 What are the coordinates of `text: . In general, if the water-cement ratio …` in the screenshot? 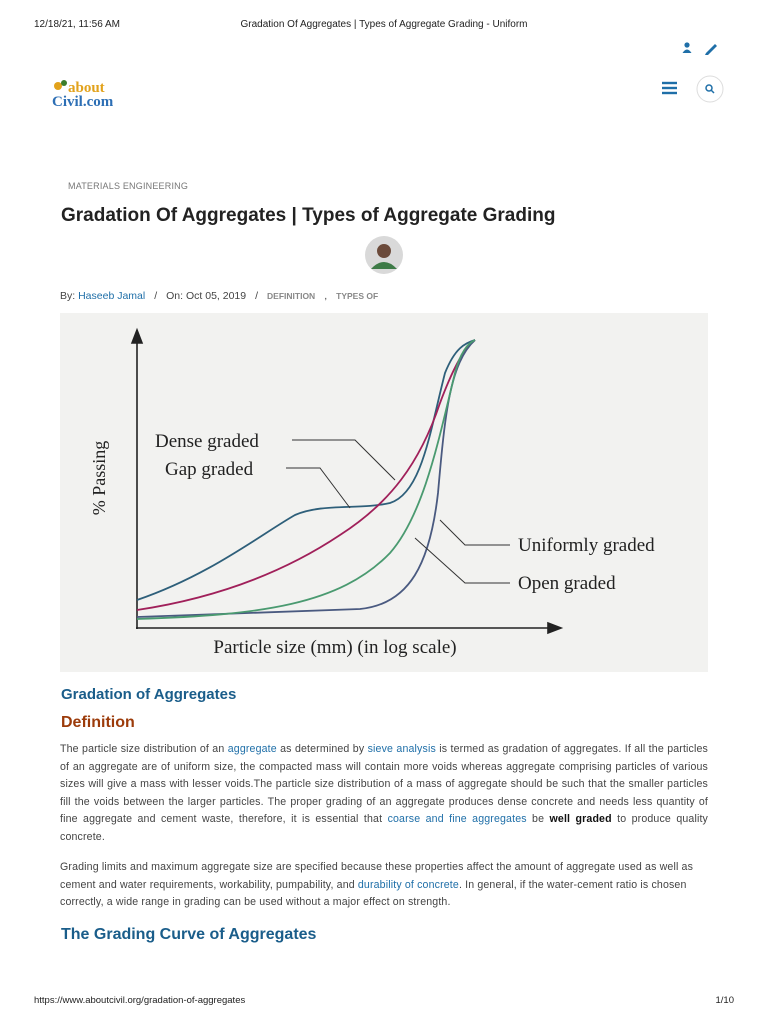 It's located at (373, 893).